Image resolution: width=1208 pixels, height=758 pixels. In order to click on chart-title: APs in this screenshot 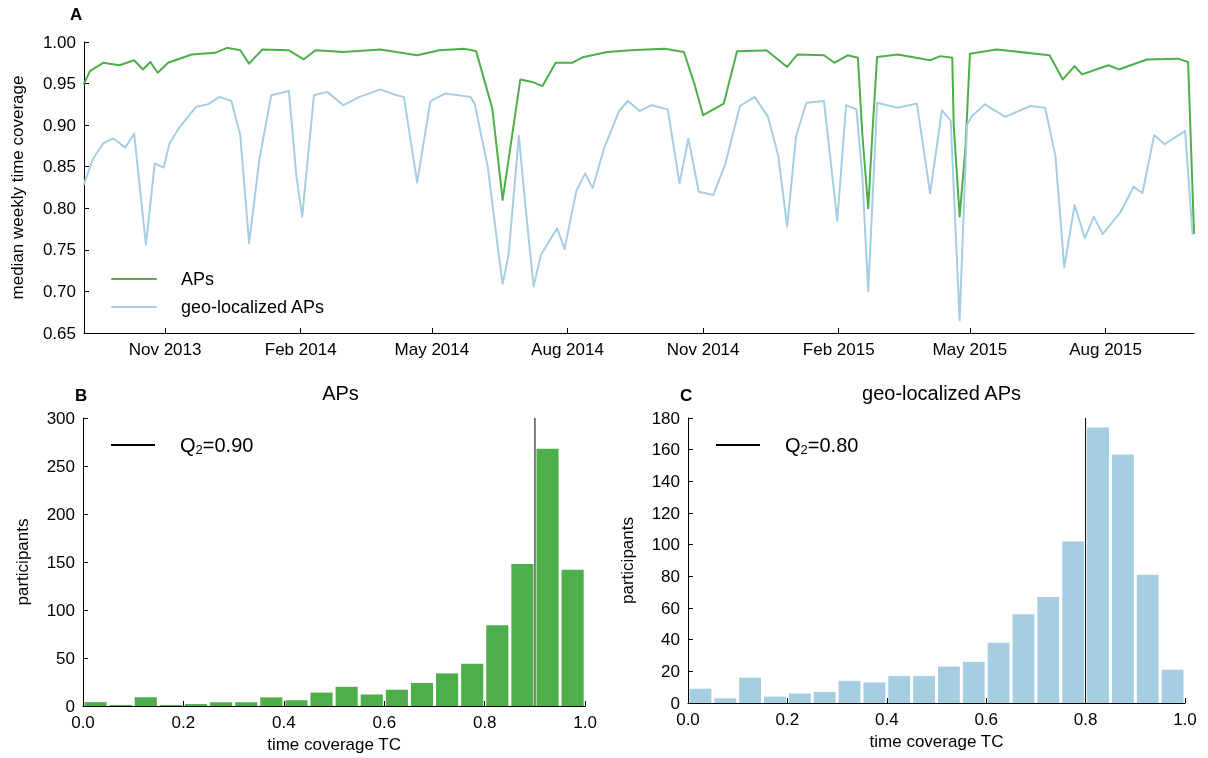, I will do `click(340, 393)`.